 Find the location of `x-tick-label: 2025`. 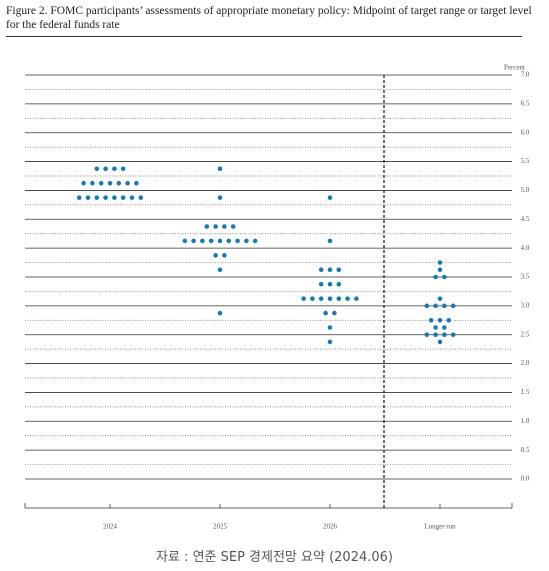

x-tick-label: 2025 is located at coordinates (220, 527).